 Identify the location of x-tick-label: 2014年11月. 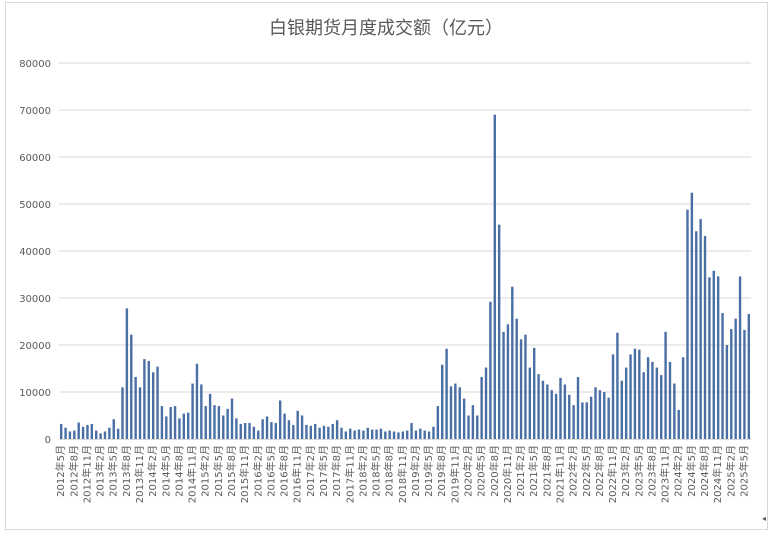
(192, 474).